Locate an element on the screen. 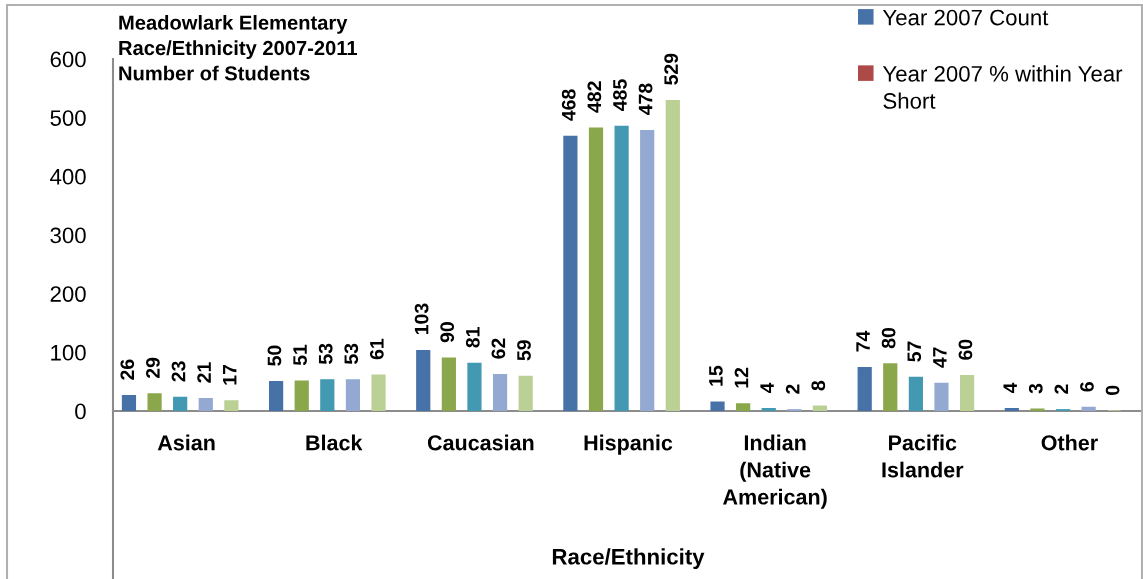 Image resolution: width=1143 pixels, height=579 pixels. data-label: 468 is located at coordinates (568, 105).